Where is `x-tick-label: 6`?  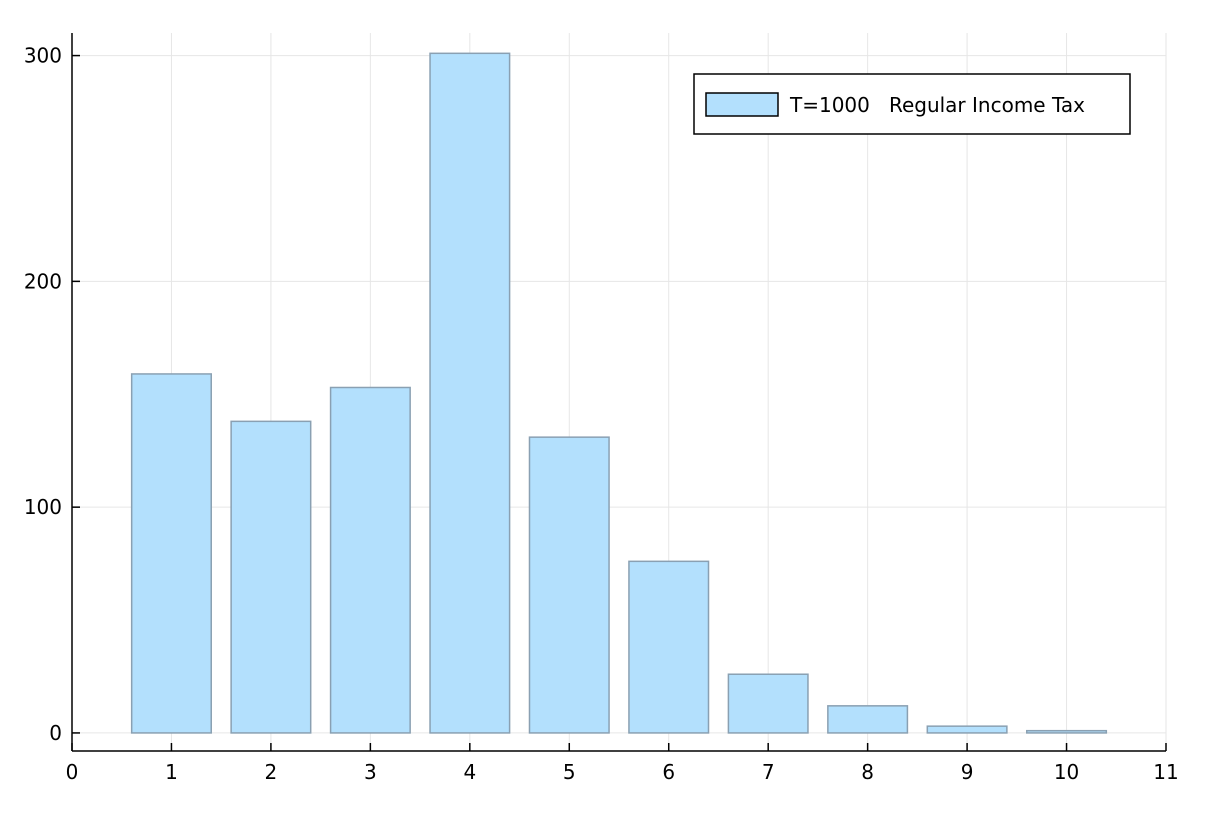 x-tick-label: 6 is located at coordinates (668, 772).